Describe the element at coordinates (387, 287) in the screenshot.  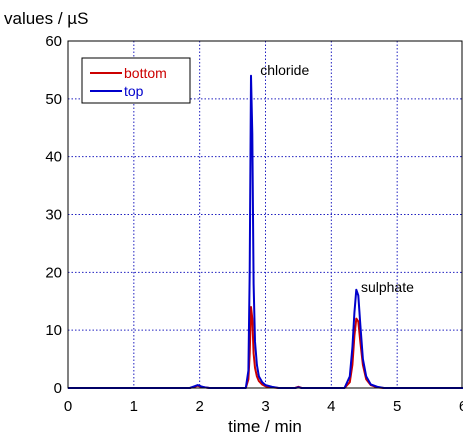
I see `annotation-sulphate: sulphate` at that location.